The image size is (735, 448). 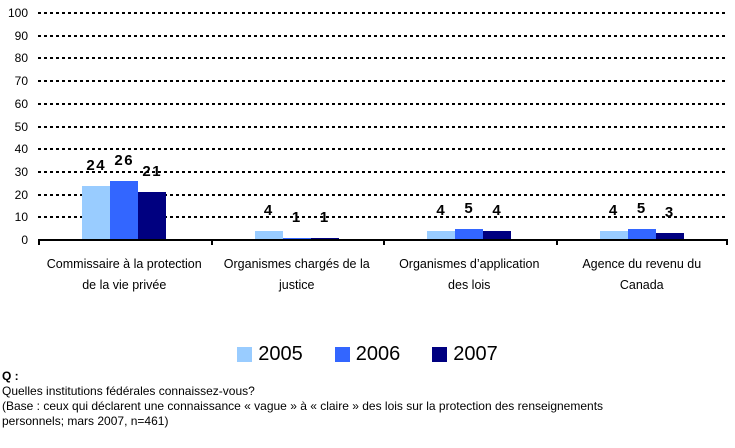 I want to click on legend-item: 2006, so click(x=367, y=354).